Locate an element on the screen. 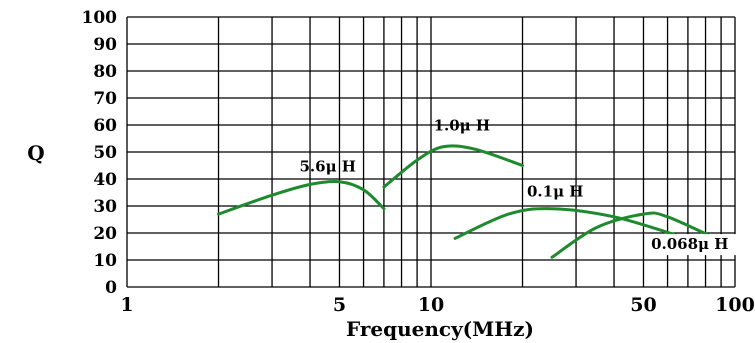  series-label: 1.0μ H is located at coordinates (462, 126).